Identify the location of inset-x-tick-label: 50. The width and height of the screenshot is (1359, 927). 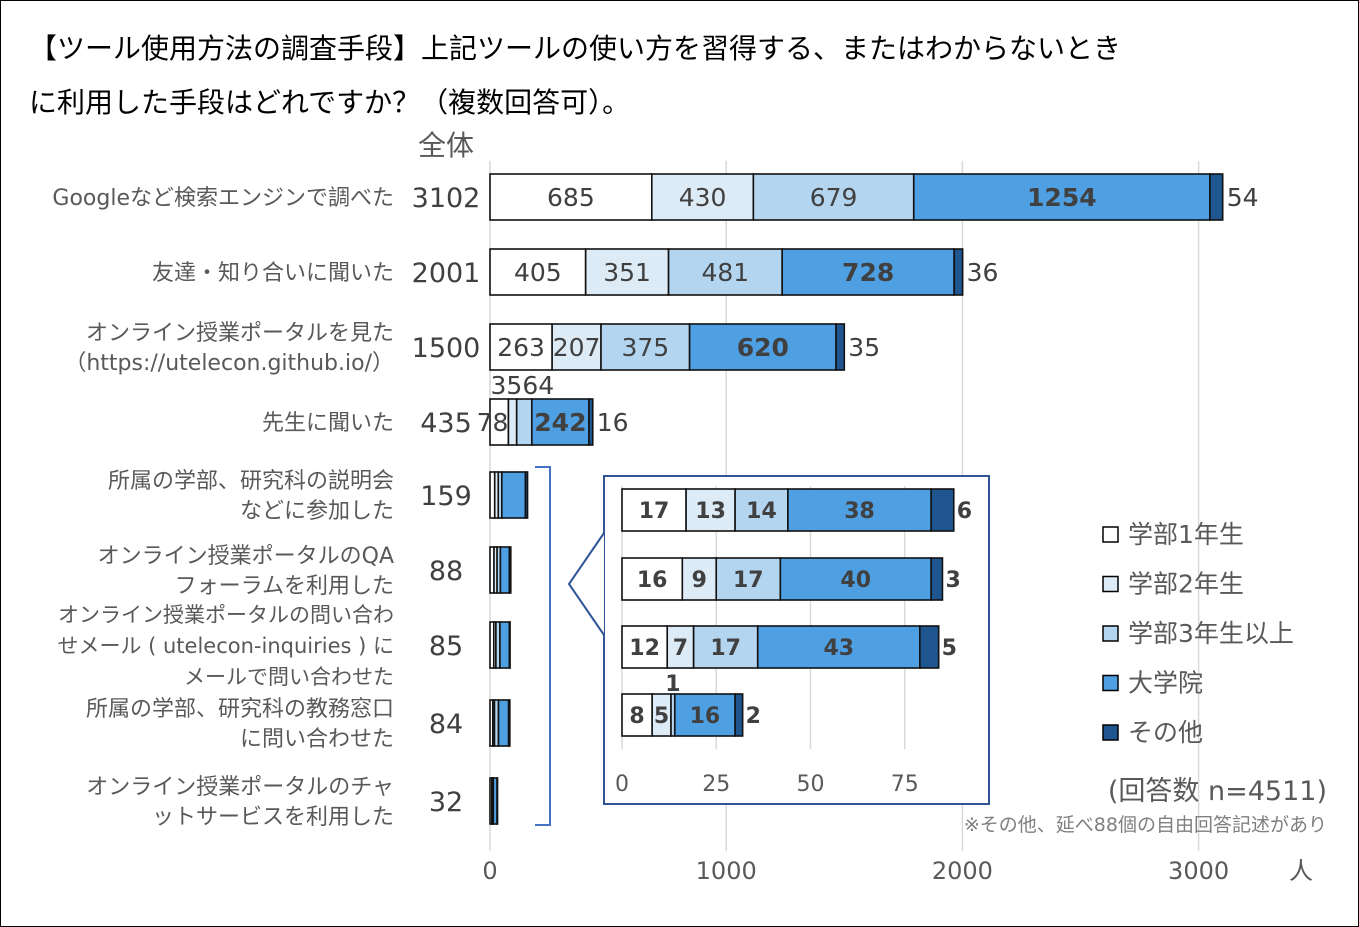
(811, 784).